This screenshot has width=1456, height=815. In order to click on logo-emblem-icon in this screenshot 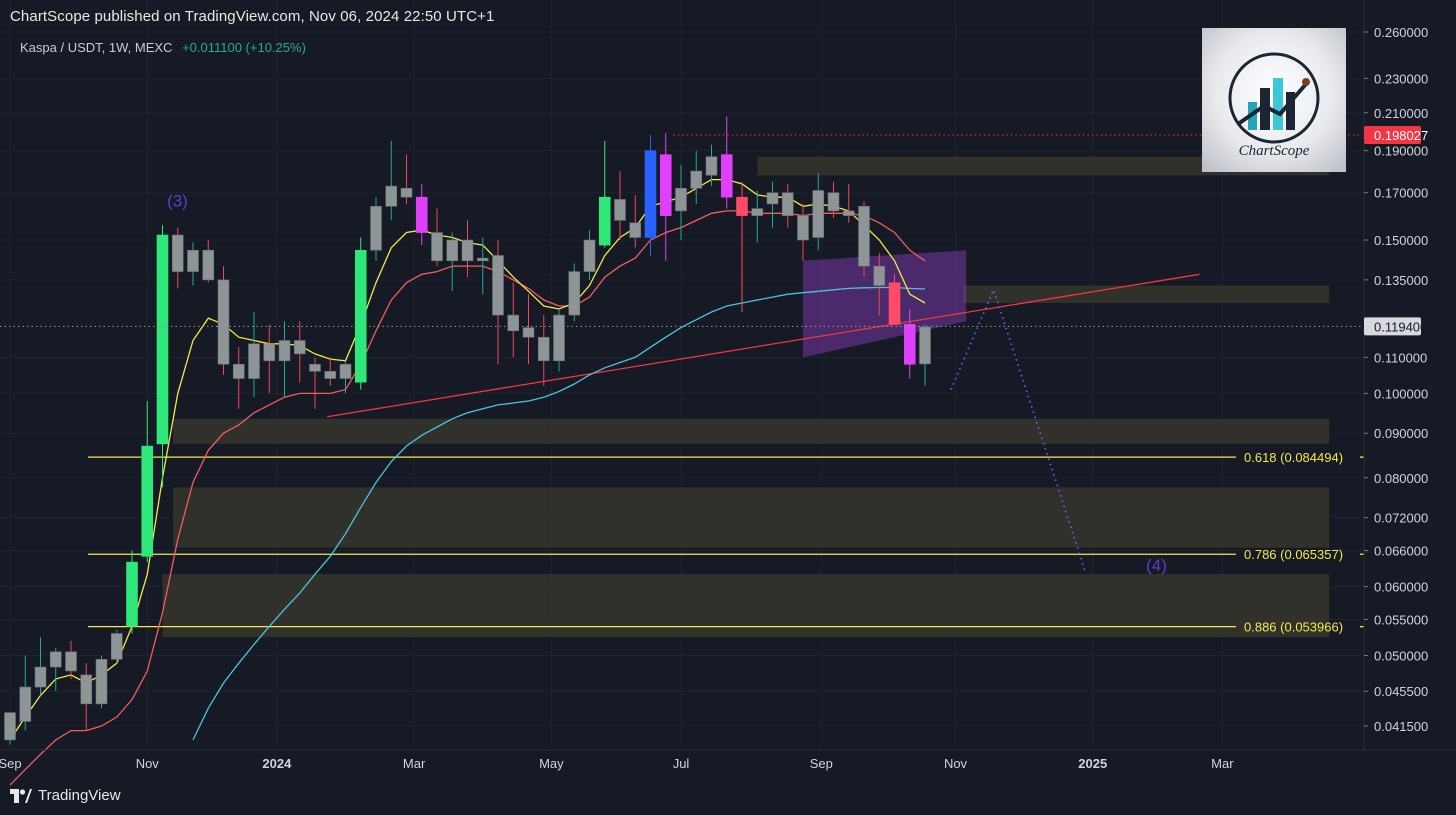, I will do `click(1274, 98)`.